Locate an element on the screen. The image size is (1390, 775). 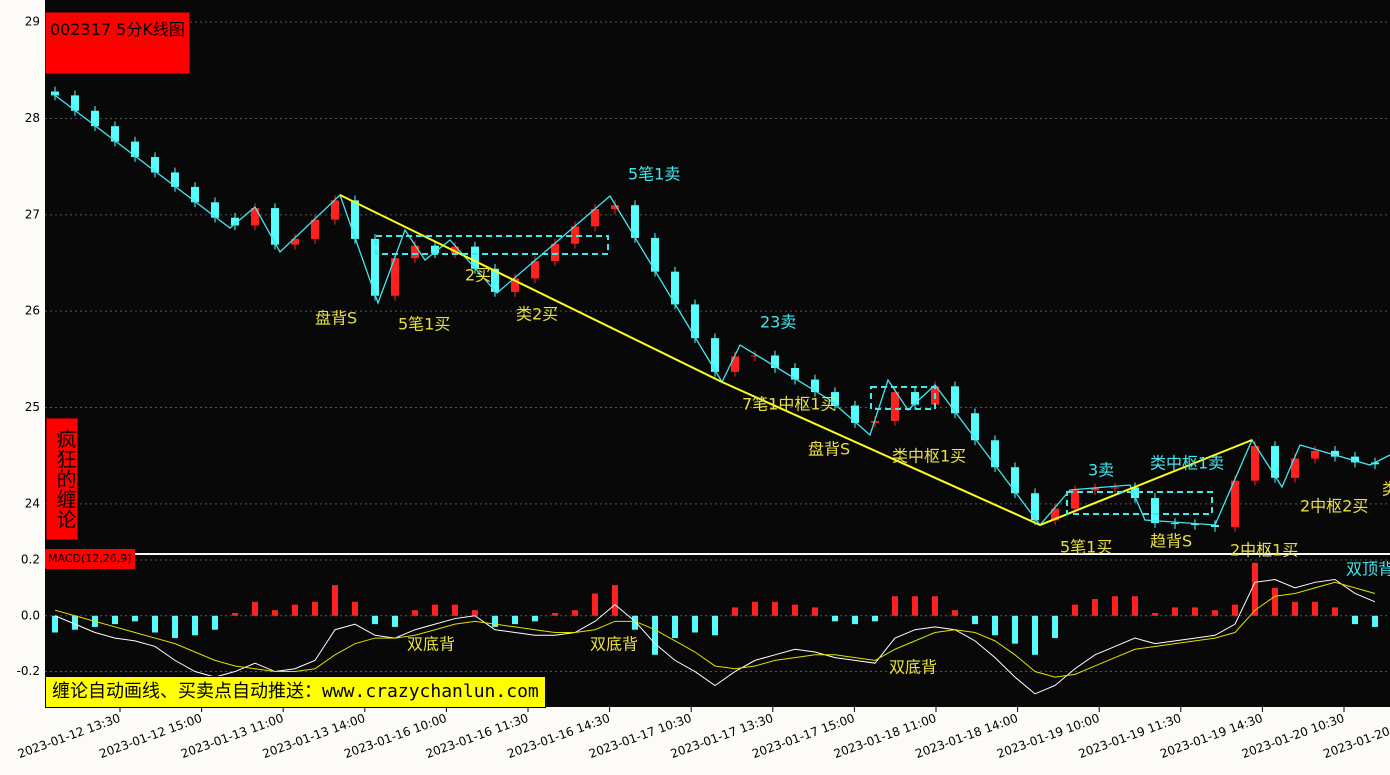
annotation: 3卖 is located at coordinates (1101, 470).